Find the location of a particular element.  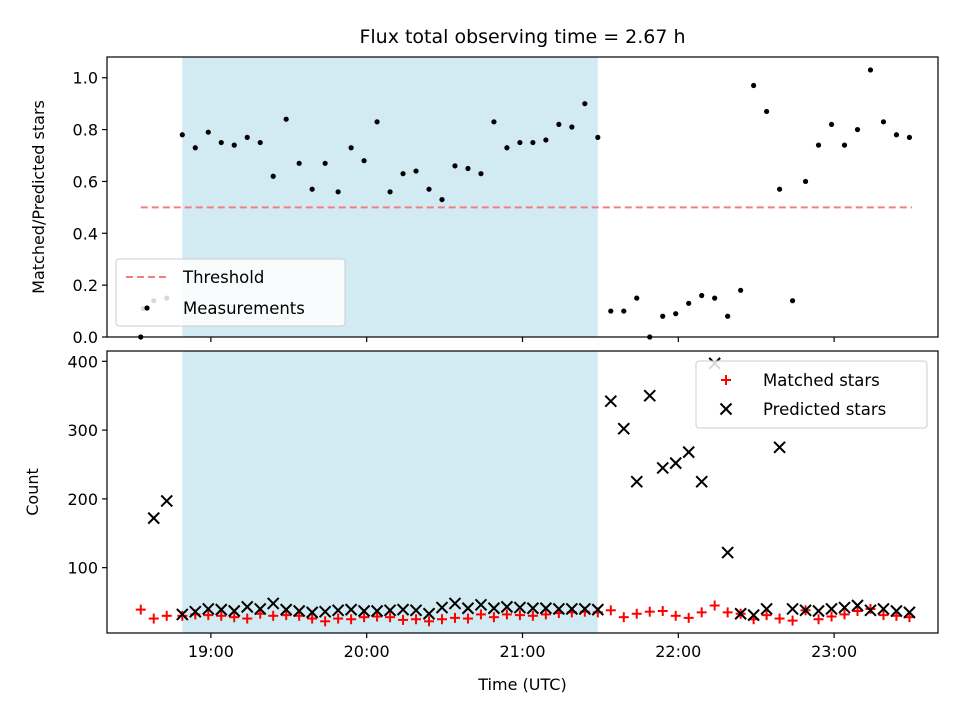

bottom-legend-box is located at coordinates (811, 394).